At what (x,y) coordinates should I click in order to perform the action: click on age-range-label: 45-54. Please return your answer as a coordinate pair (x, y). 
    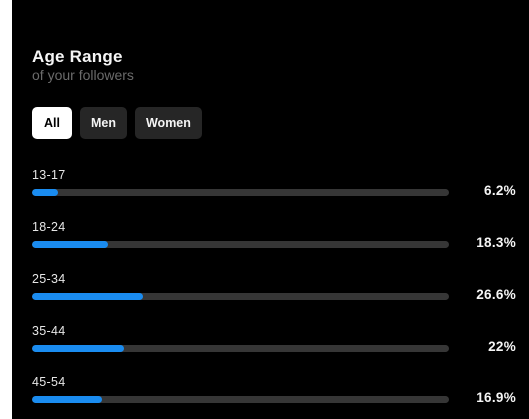
    Looking at the image, I should click on (49, 382).